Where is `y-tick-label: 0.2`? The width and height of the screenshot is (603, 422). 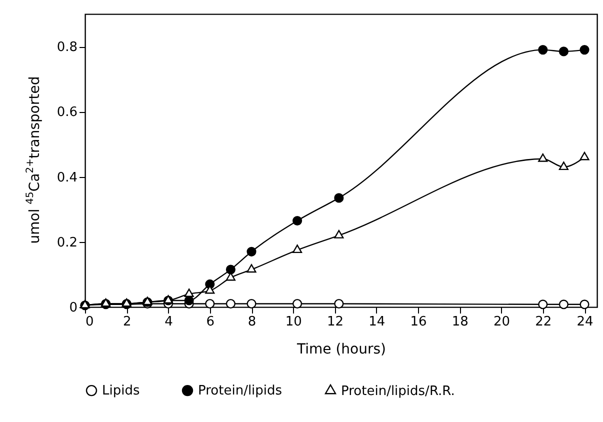 y-tick-label: 0.2 is located at coordinates (67, 242).